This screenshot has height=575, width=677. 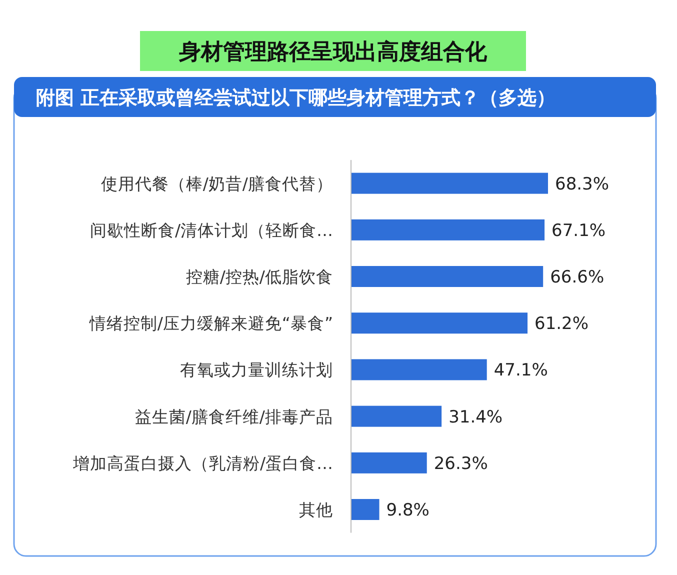 I want to click on data-label: 68.3%, so click(x=582, y=184).